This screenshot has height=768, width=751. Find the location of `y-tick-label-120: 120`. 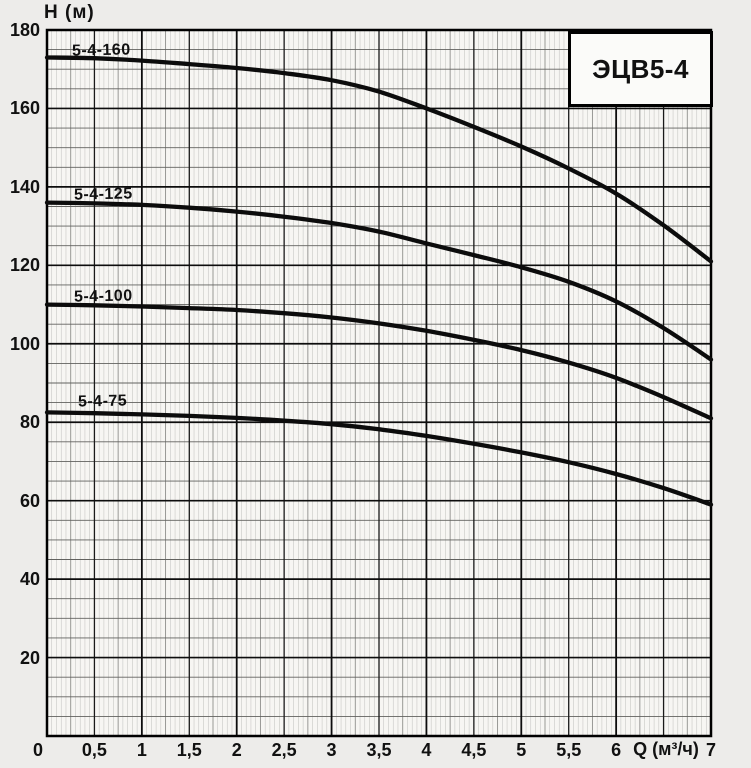

y-tick-label-120: 120 is located at coordinates (24, 265).